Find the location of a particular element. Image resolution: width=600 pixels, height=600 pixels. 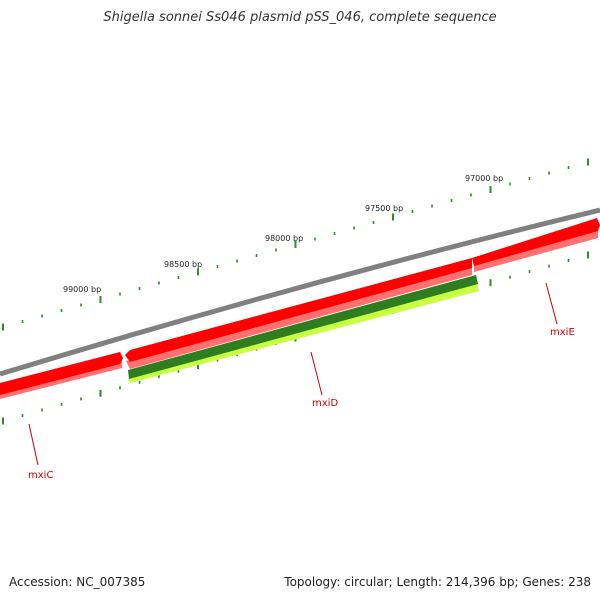

bp-label-98000: 98000 bp is located at coordinates (284, 238).